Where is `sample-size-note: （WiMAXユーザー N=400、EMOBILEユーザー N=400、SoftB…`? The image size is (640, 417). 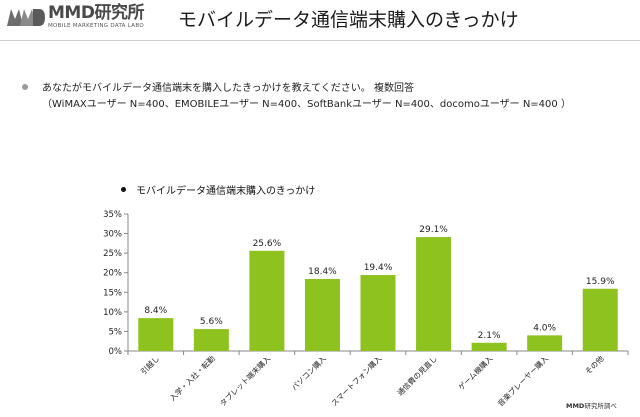
sample-size-note: （WiMAXユーザー N=400、EMOBILEユーザー N=400、SoftB… is located at coordinates (306, 104).